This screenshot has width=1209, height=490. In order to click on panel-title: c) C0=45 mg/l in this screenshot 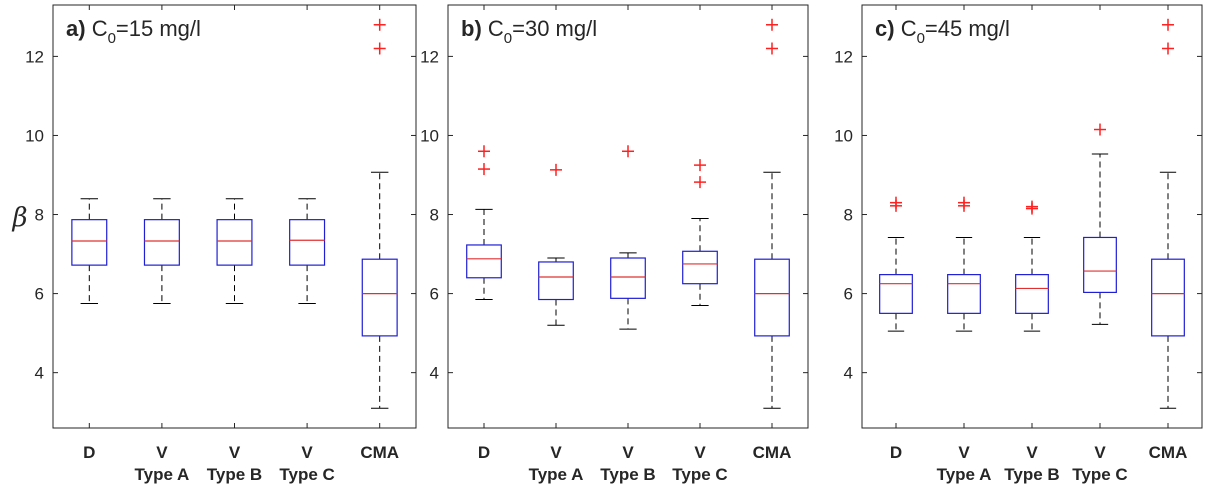, I will do `click(942, 31)`.